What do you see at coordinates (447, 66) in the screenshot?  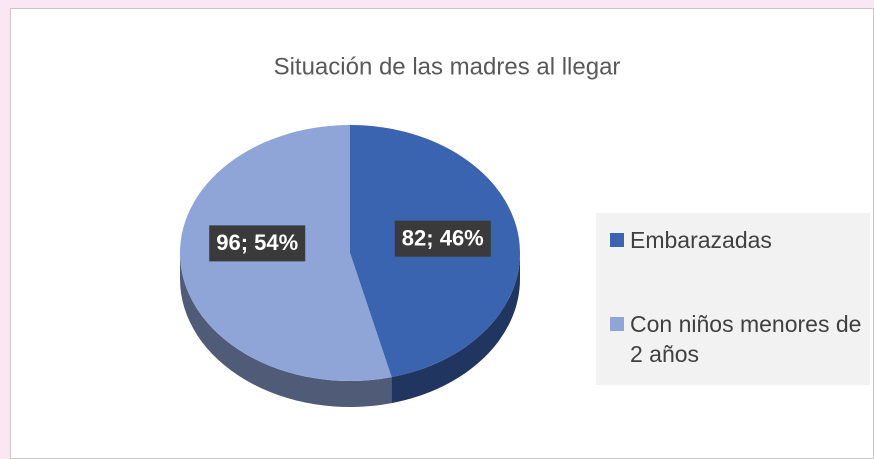 I see `chart-title: Situación de las madres al llegar` at bounding box center [447, 66].